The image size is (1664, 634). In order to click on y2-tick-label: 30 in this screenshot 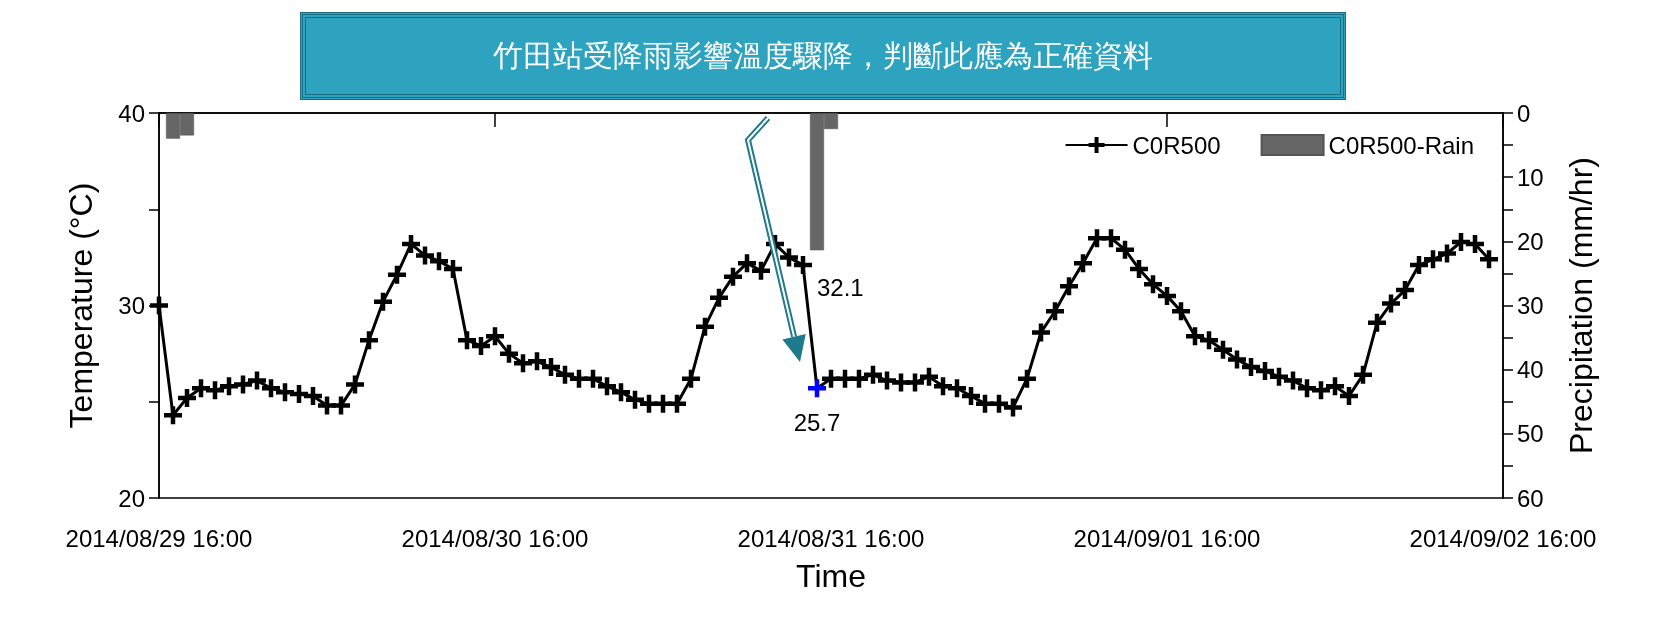, I will do `click(1530, 305)`.